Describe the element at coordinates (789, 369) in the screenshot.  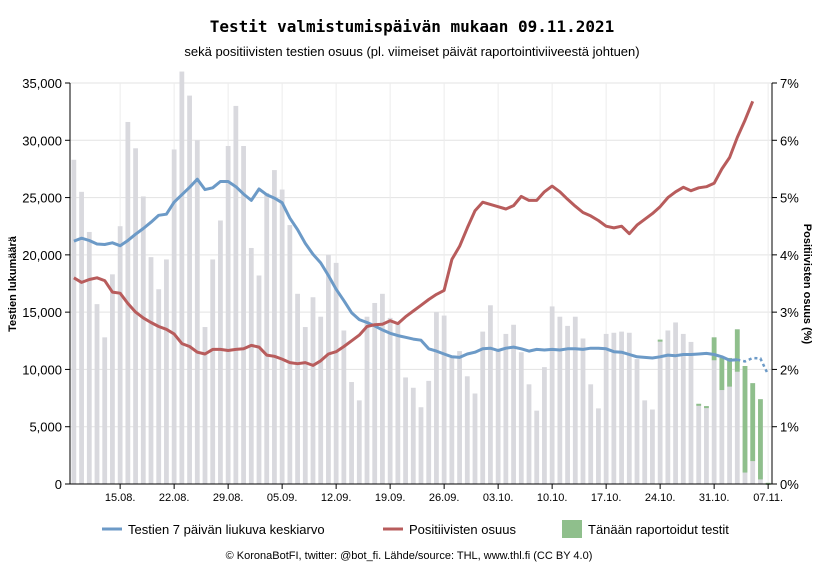
I see `y2-tick-label: 2%` at that location.